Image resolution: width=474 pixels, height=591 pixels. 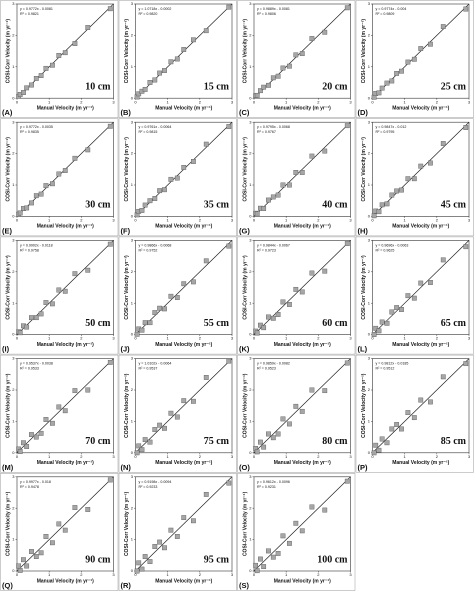 I want to click on one-to-one-line, so click(x=184, y=287).